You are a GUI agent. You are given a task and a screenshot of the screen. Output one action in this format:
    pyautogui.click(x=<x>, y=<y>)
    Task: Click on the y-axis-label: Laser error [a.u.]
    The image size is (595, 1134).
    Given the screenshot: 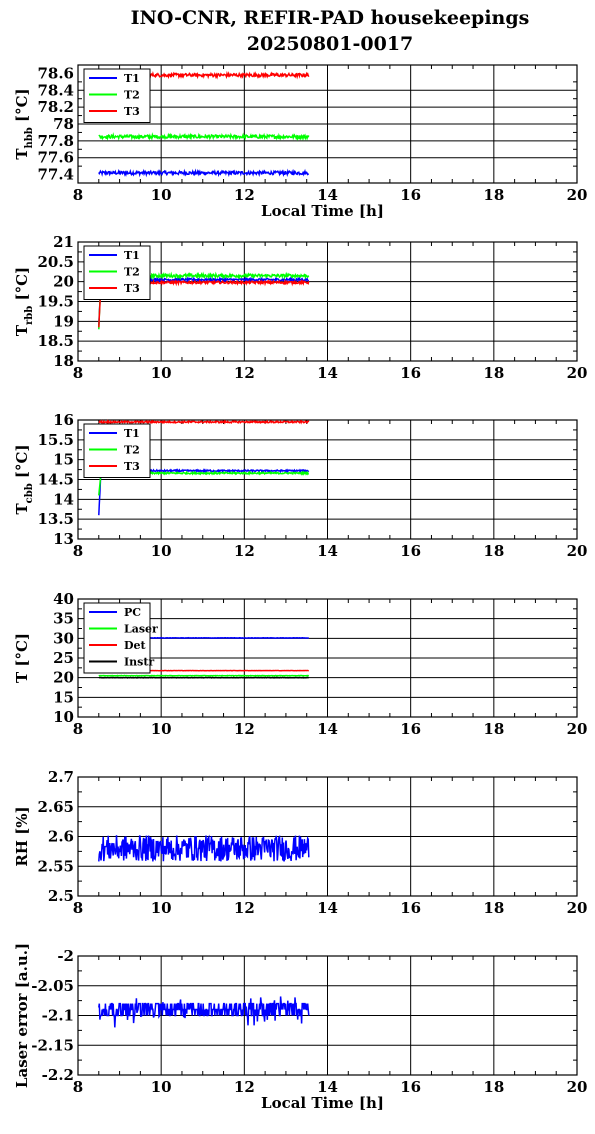 What is the action you would take?
    pyautogui.click(x=22, y=1015)
    